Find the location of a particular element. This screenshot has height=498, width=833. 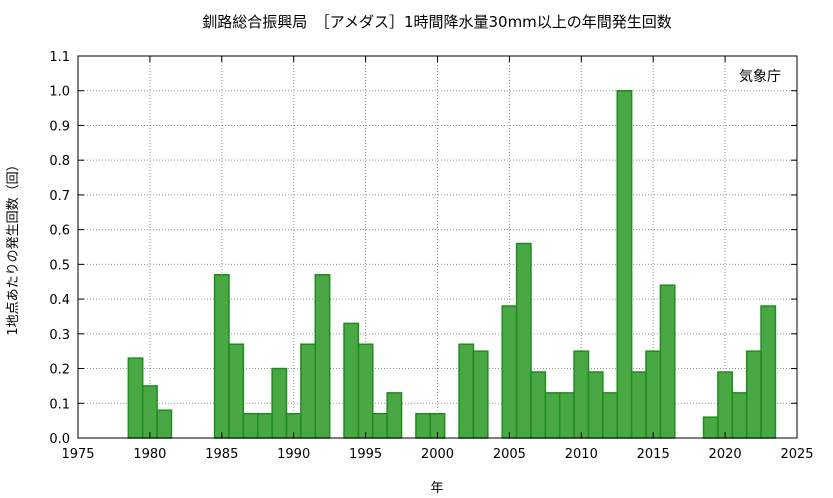

bar-2007 is located at coordinates (538, 405).